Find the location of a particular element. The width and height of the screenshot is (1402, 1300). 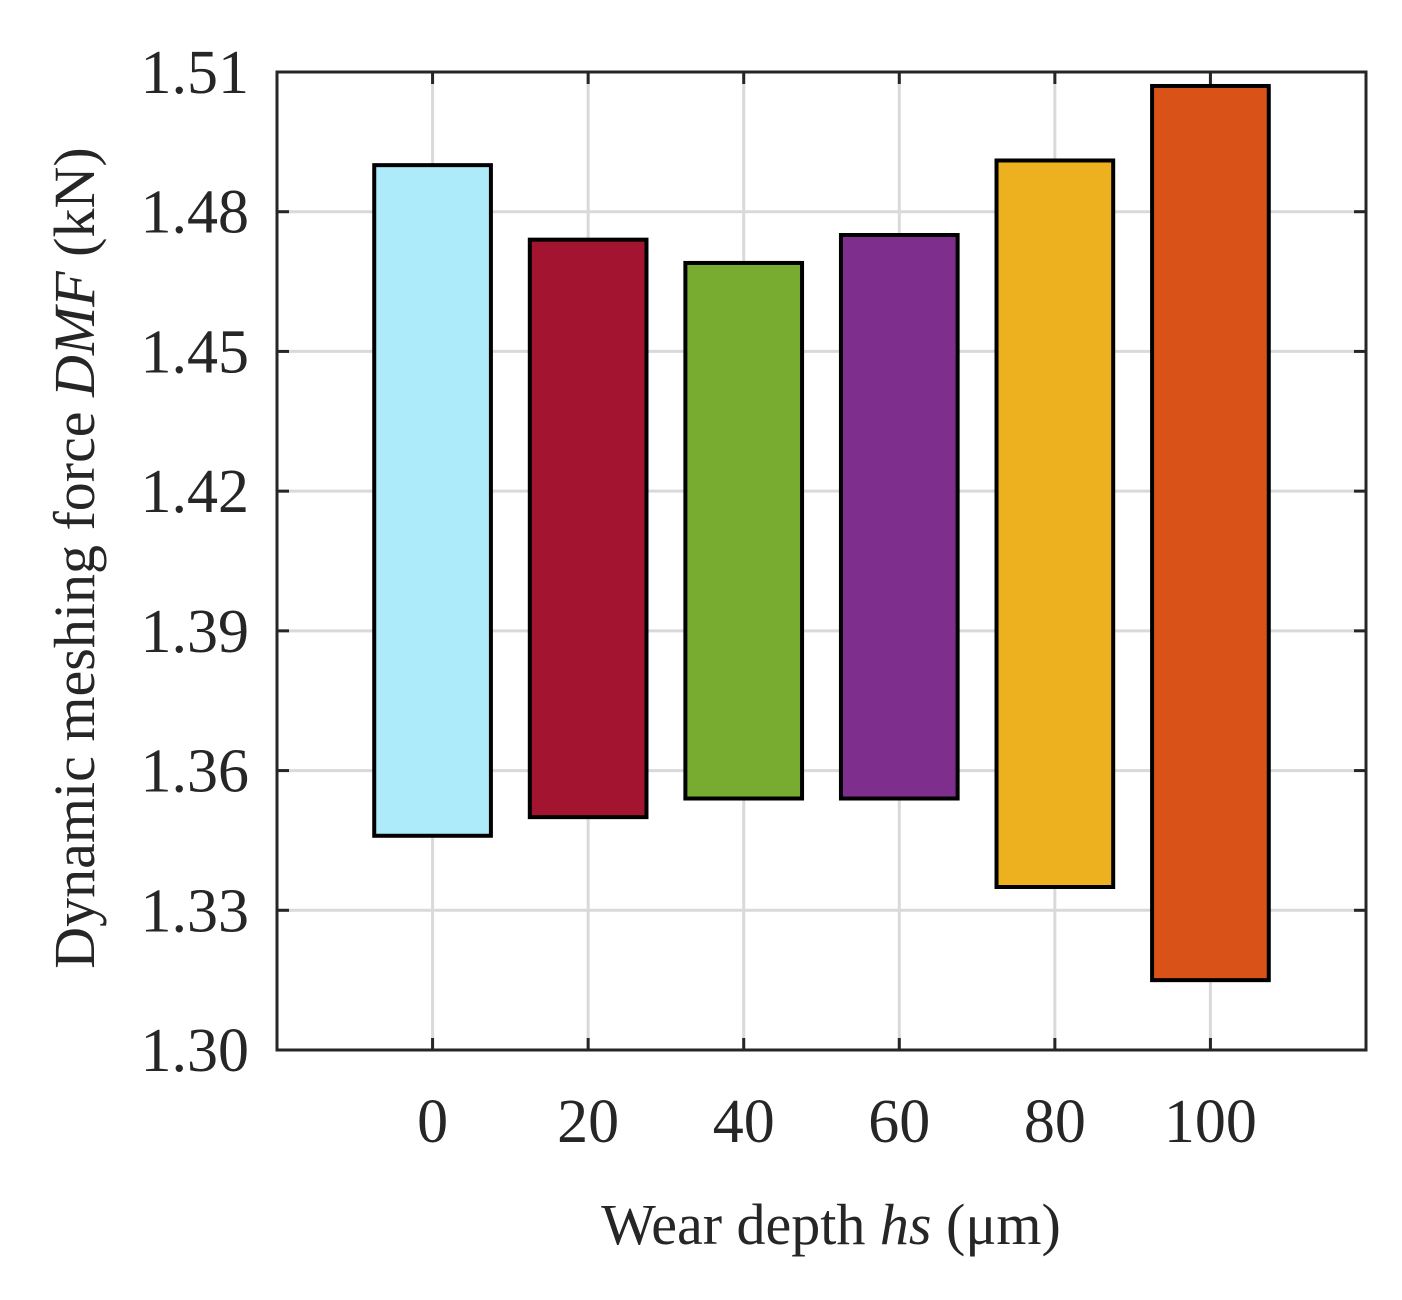

x-tick-label: 40 is located at coordinates (744, 1122).